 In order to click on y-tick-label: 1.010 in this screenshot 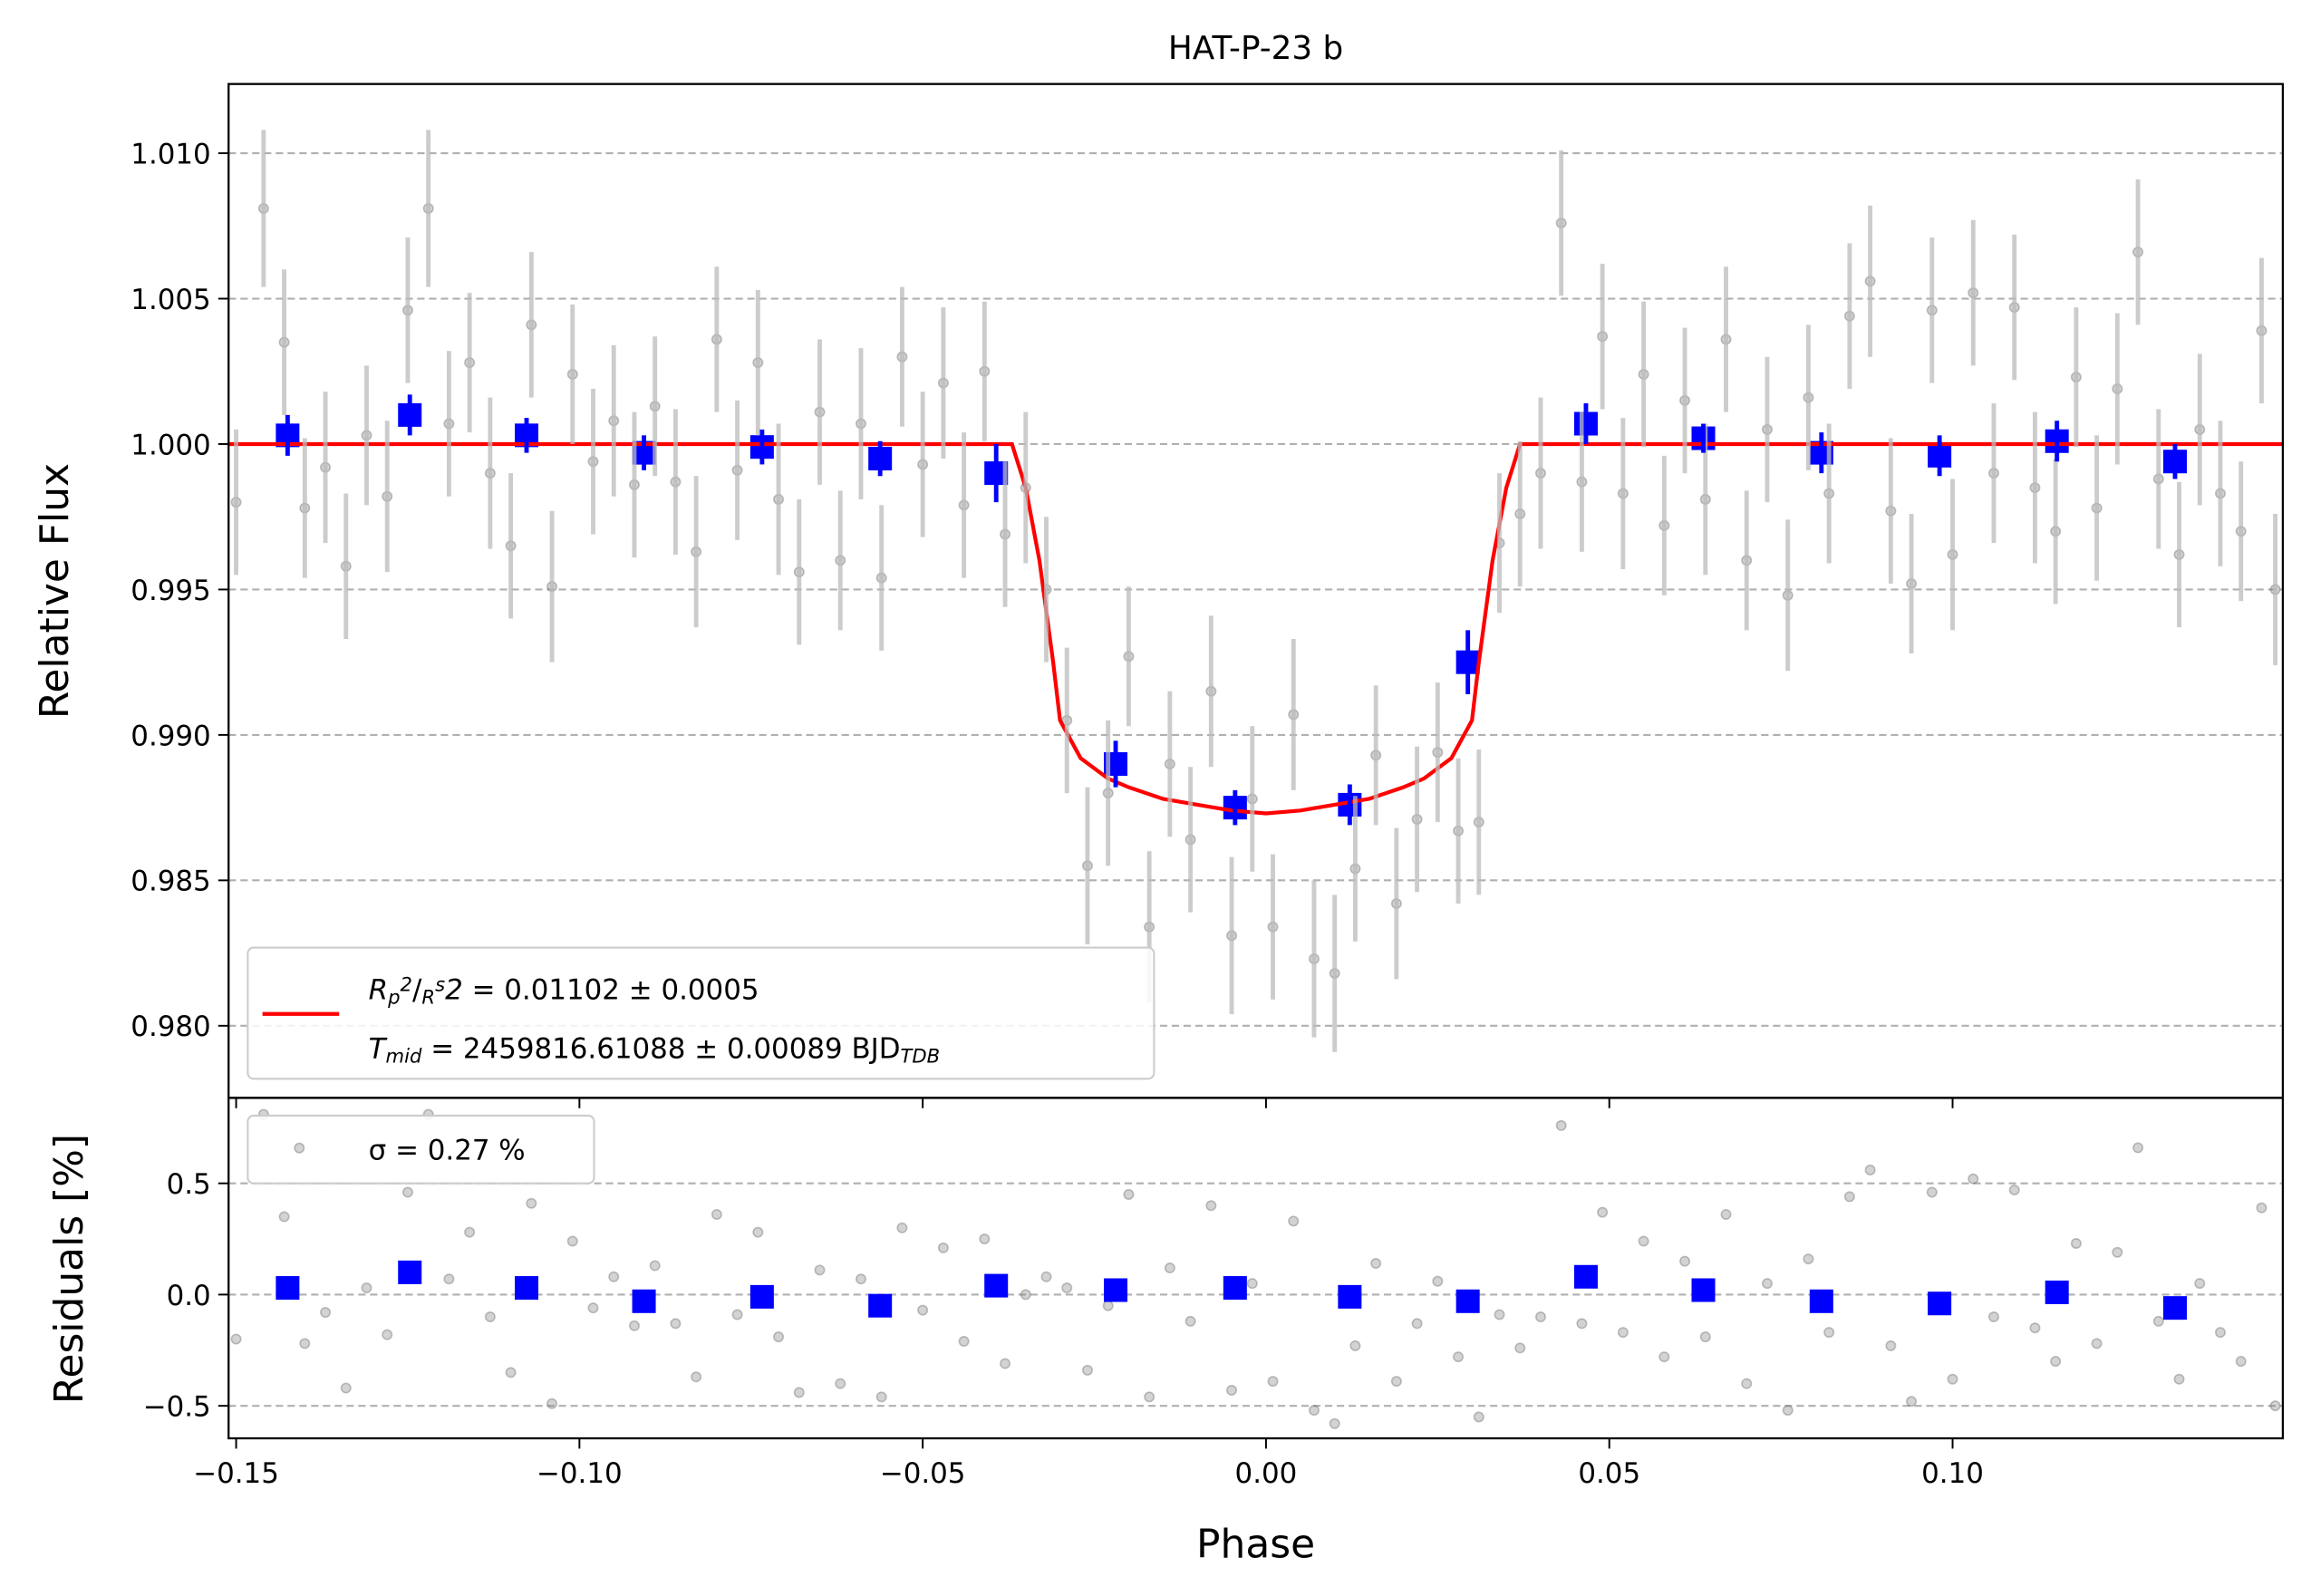, I will do `click(170, 154)`.